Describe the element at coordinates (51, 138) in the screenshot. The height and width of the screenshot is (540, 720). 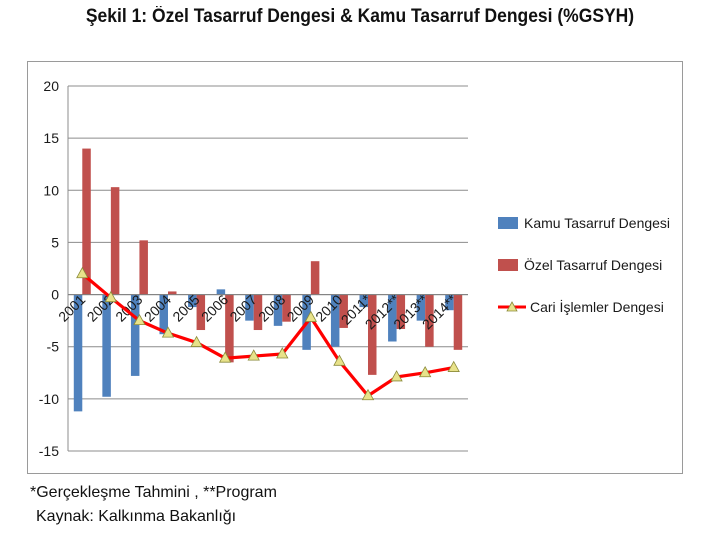
I see `y-tick-label: 15` at that location.